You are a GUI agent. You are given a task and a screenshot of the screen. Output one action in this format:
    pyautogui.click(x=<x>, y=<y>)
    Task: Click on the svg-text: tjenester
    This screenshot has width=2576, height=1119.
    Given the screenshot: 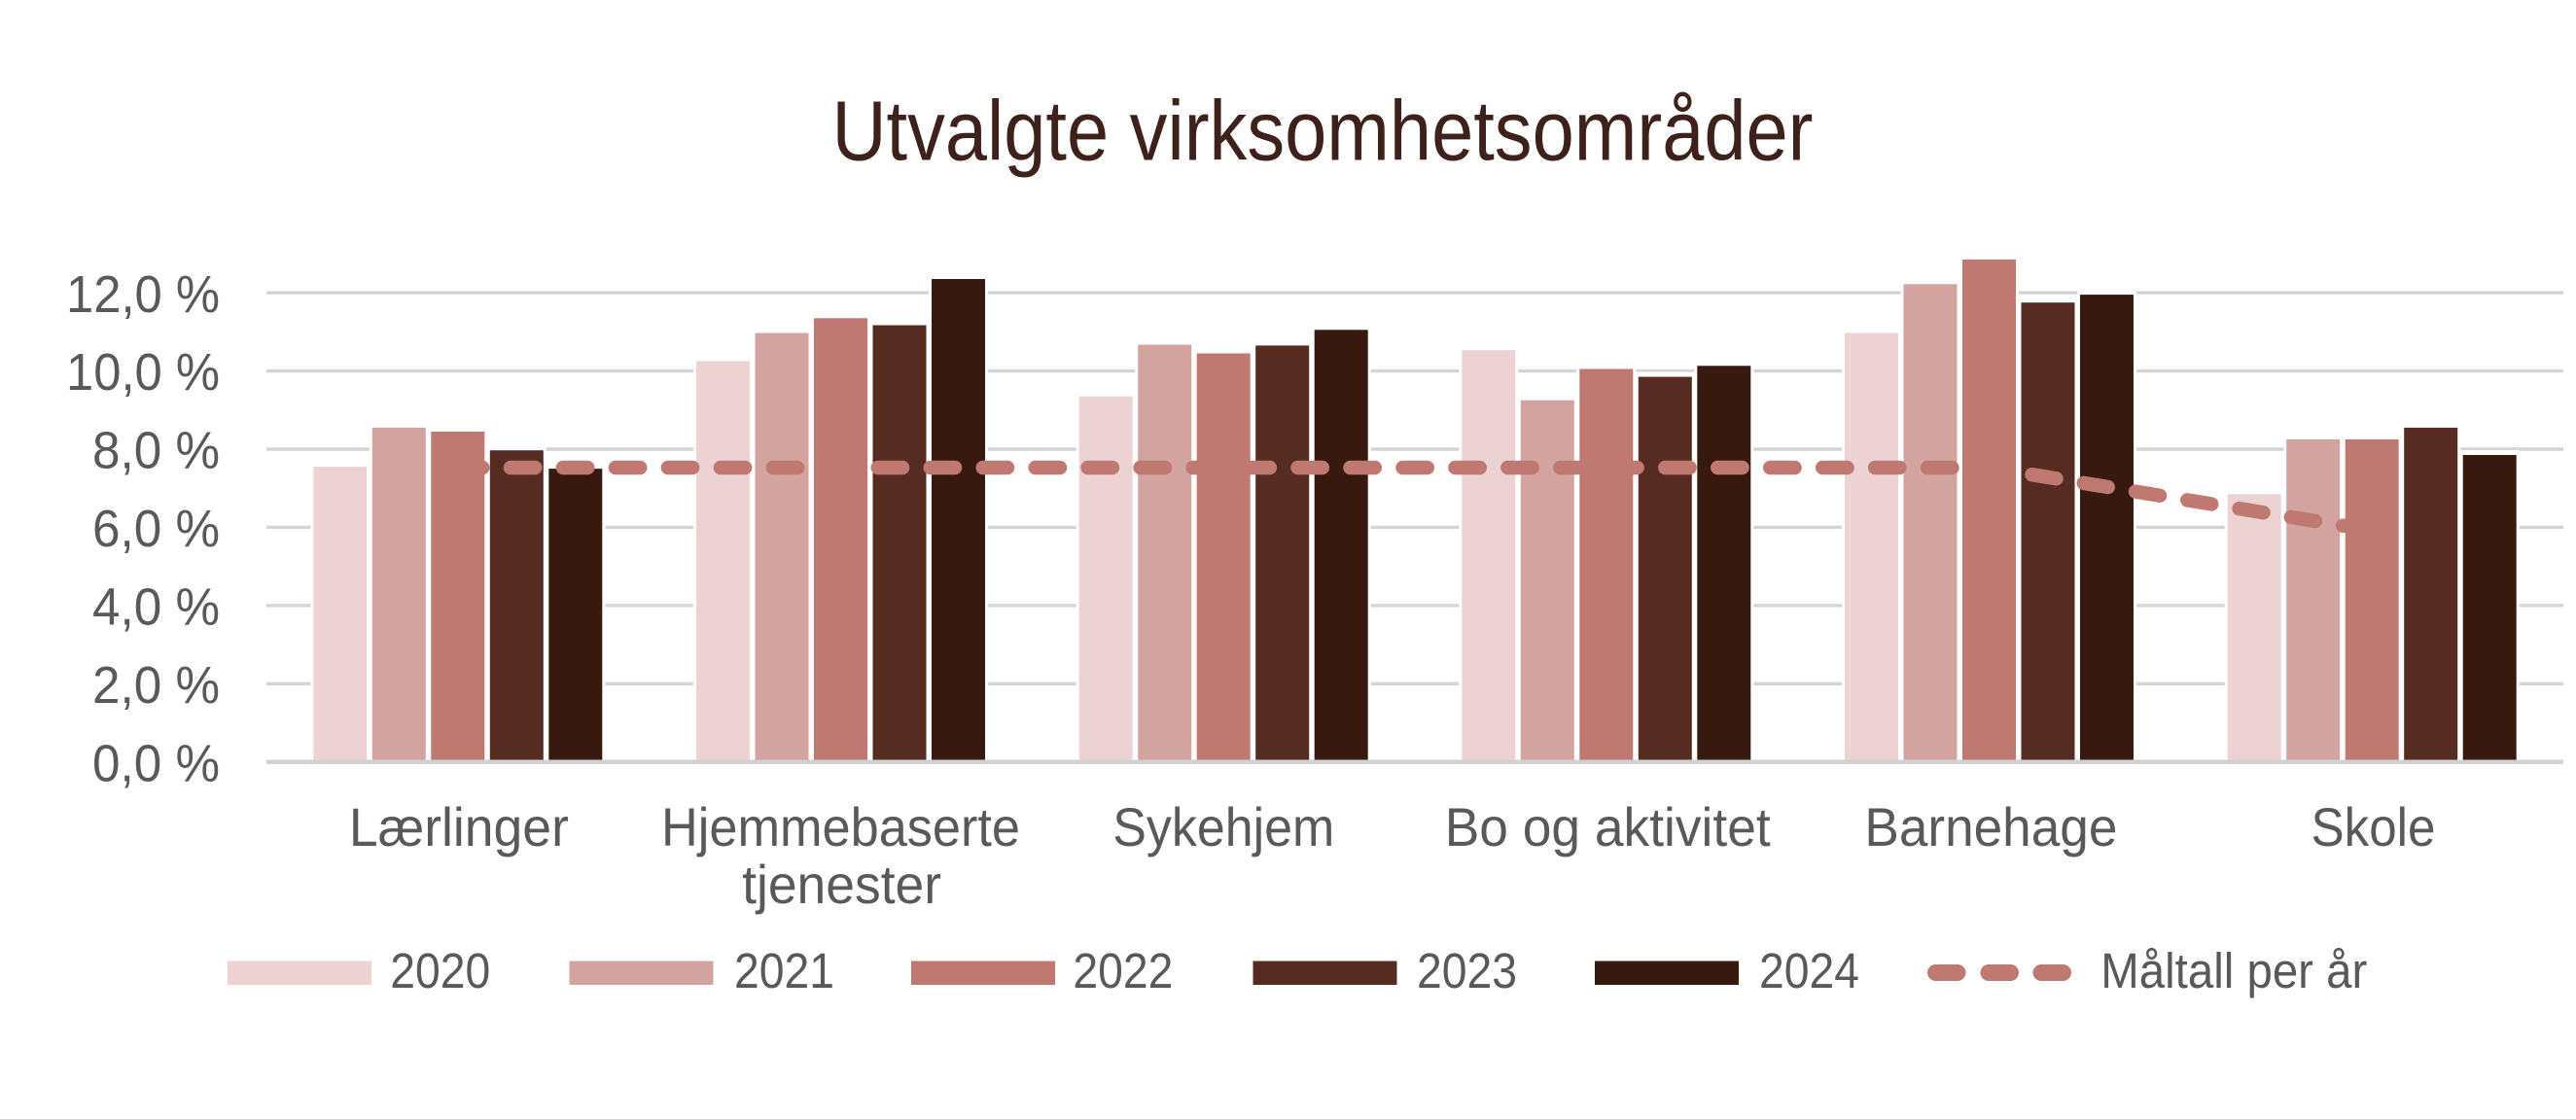 What is the action you would take?
    pyautogui.click(x=842, y=885)
    